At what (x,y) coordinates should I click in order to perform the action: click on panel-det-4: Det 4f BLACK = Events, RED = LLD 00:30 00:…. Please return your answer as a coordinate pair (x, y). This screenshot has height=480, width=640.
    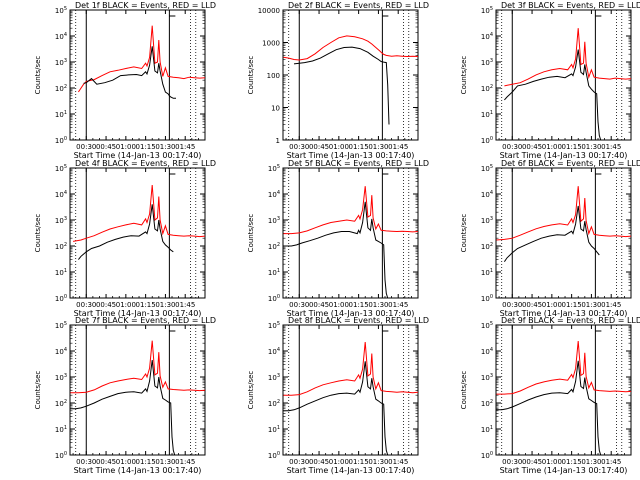
    Looking at the image, I should click on (125, 238).